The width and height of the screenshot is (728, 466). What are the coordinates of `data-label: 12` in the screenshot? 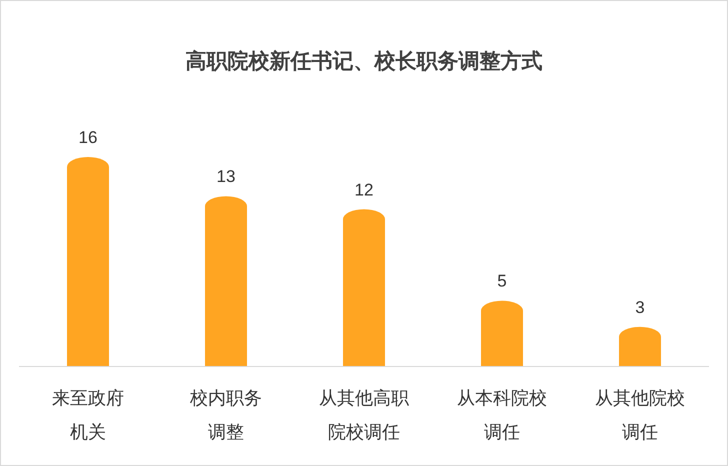 It's located at (364, 190).